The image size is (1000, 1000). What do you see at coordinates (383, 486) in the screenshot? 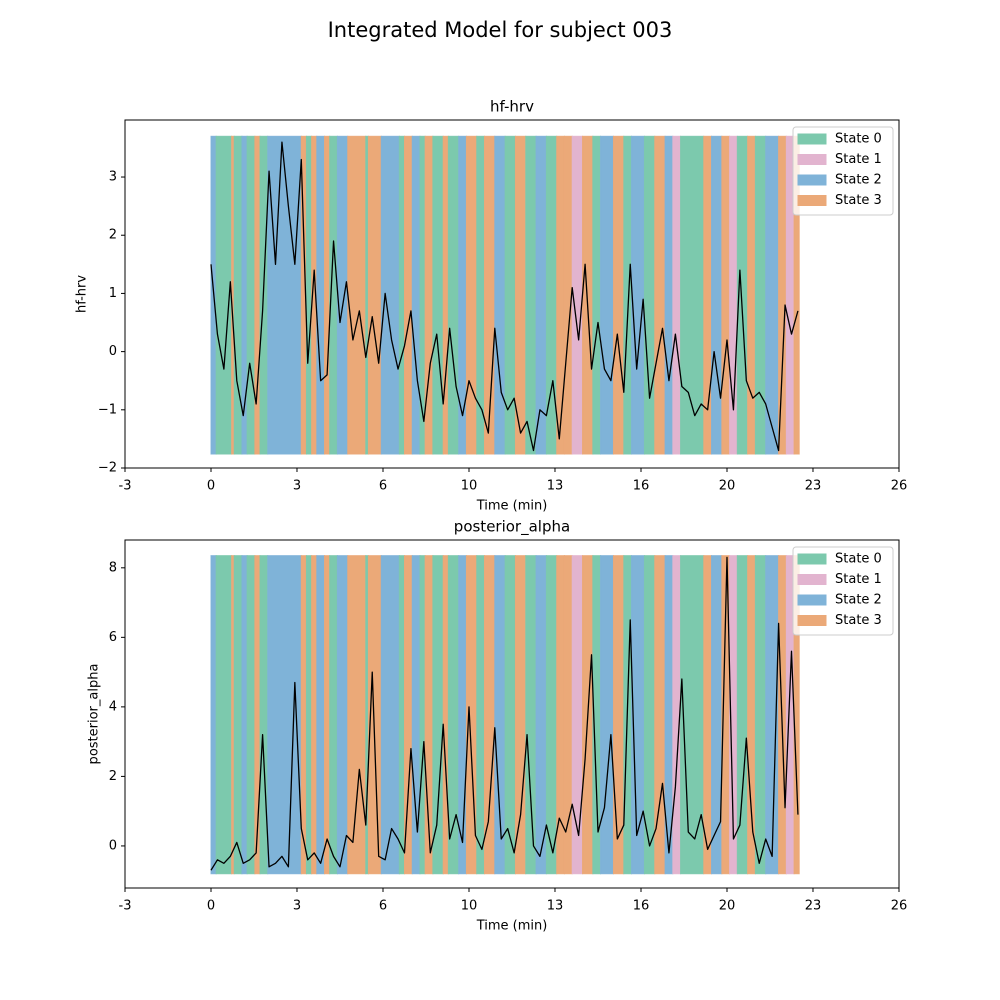
I see `x-tick-label: 6` at bounding box center [383, 486].